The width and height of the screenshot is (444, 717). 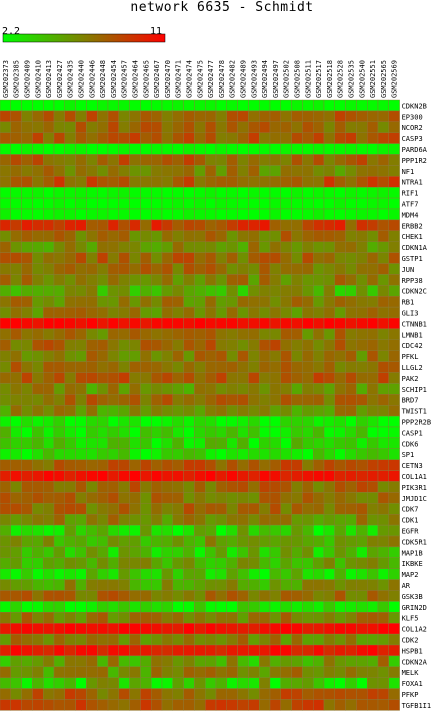 What do you see at coordinates (410, 444) in the screenshot?
I see `row-label: CDK6` at bounding box center [410, 444].